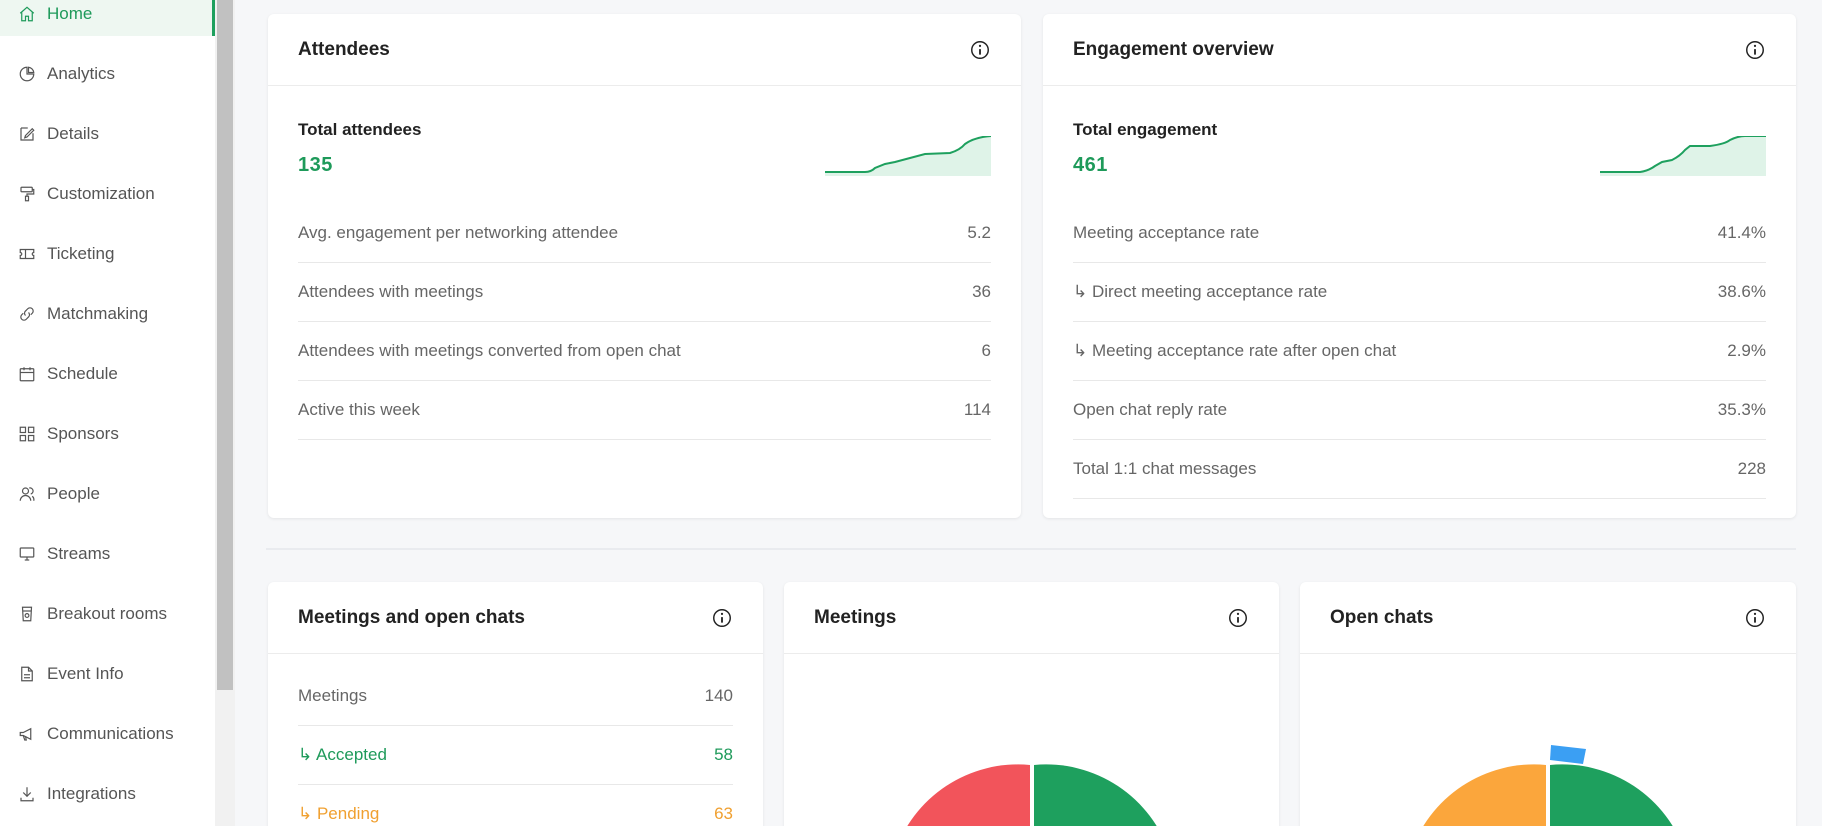 The height and width of the screenshot is (826, 1822). What do you see at coordinates (1419, 410) in the screenshot?
I see `stat-row: Open chat reply rate 35.3%` at bounding box center [1419, 410].